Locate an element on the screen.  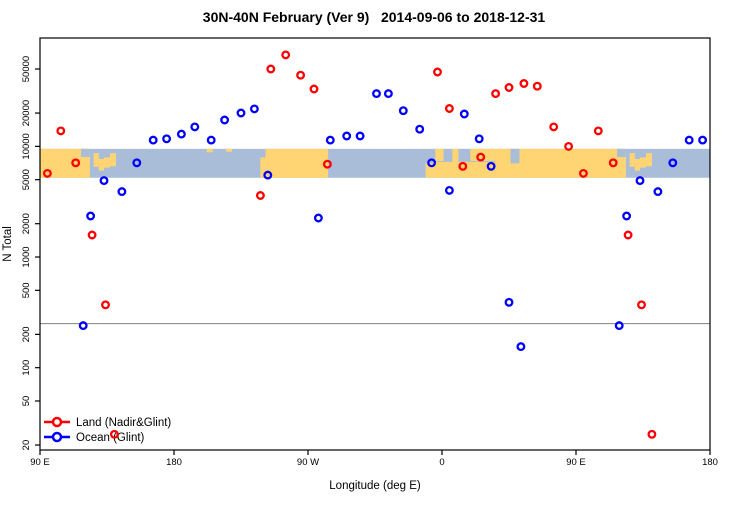
y-tick-label: 200 is located at coordinates (26, 334).